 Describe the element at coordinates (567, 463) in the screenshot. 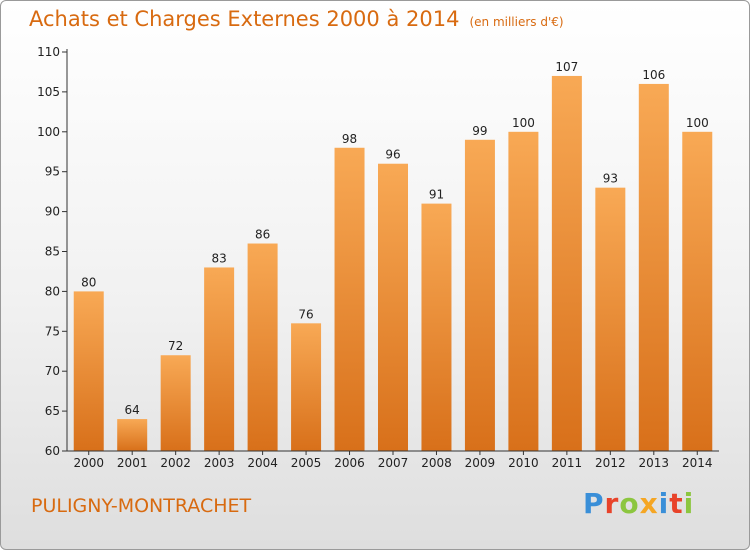

I see `x-tick-label: 2011` at that location.